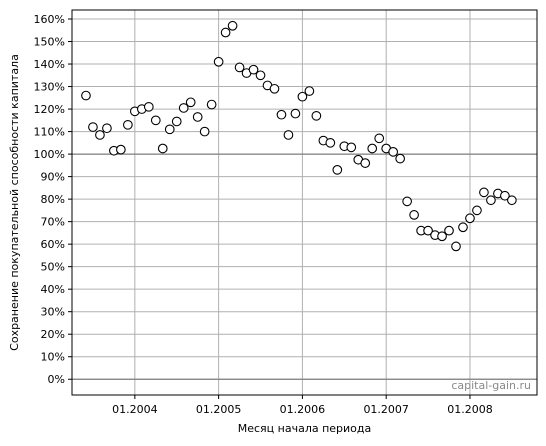 This screenshot has height=446, width=546. I want to click on y-tick-label: 50%, so click(53, 267).